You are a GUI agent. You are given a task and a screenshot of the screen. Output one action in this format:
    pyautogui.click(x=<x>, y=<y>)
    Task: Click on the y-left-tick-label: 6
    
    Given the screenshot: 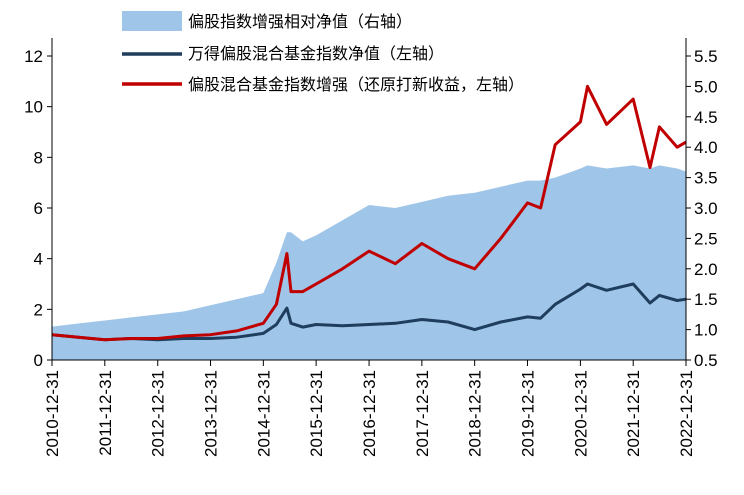 What is the action you would take?
    pyautogui.click(x=38, y=208)
    